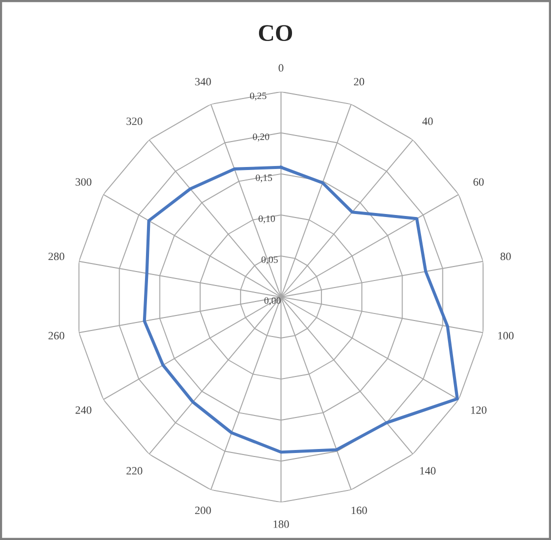  I want to click on y-tick-label: 0,05, so click(270, 260).